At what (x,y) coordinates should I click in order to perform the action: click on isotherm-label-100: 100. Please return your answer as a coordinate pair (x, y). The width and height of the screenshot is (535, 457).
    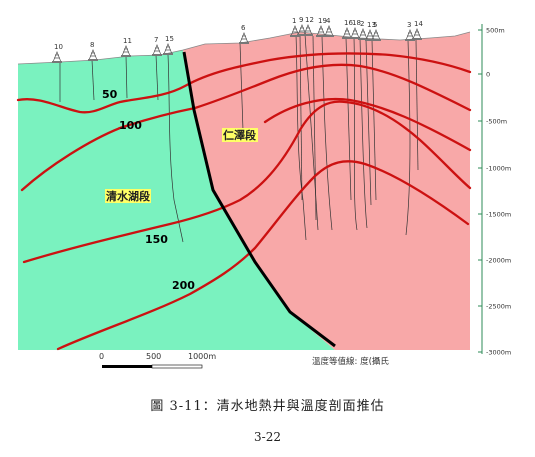
    Looking at the image, I should click on (130, 125).